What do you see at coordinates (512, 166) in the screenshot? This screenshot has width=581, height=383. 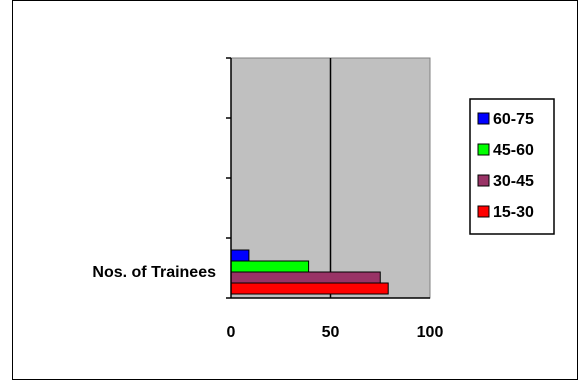 I see `legend: 60-75 45-60 30-45 15-30` at bounding box center [512, 166].